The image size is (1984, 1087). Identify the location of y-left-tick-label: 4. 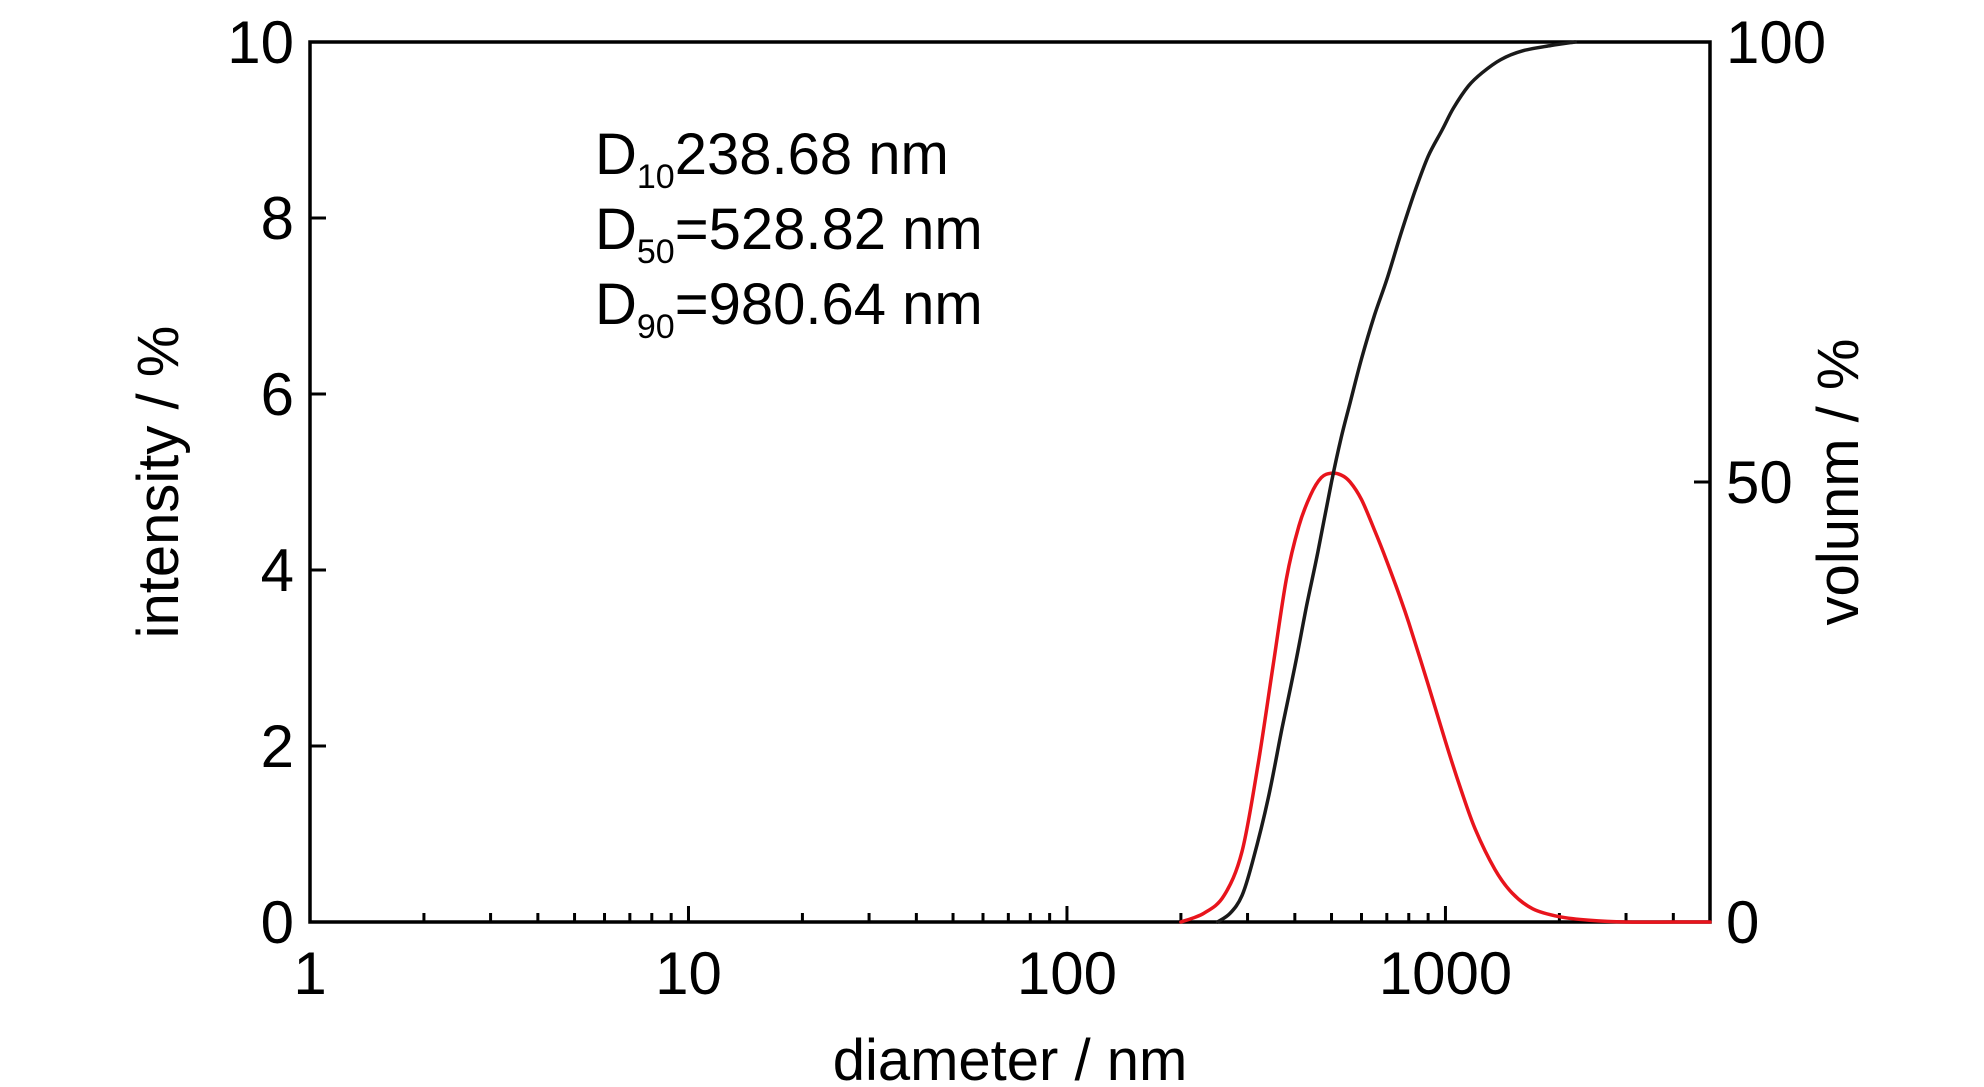
(277, 570).